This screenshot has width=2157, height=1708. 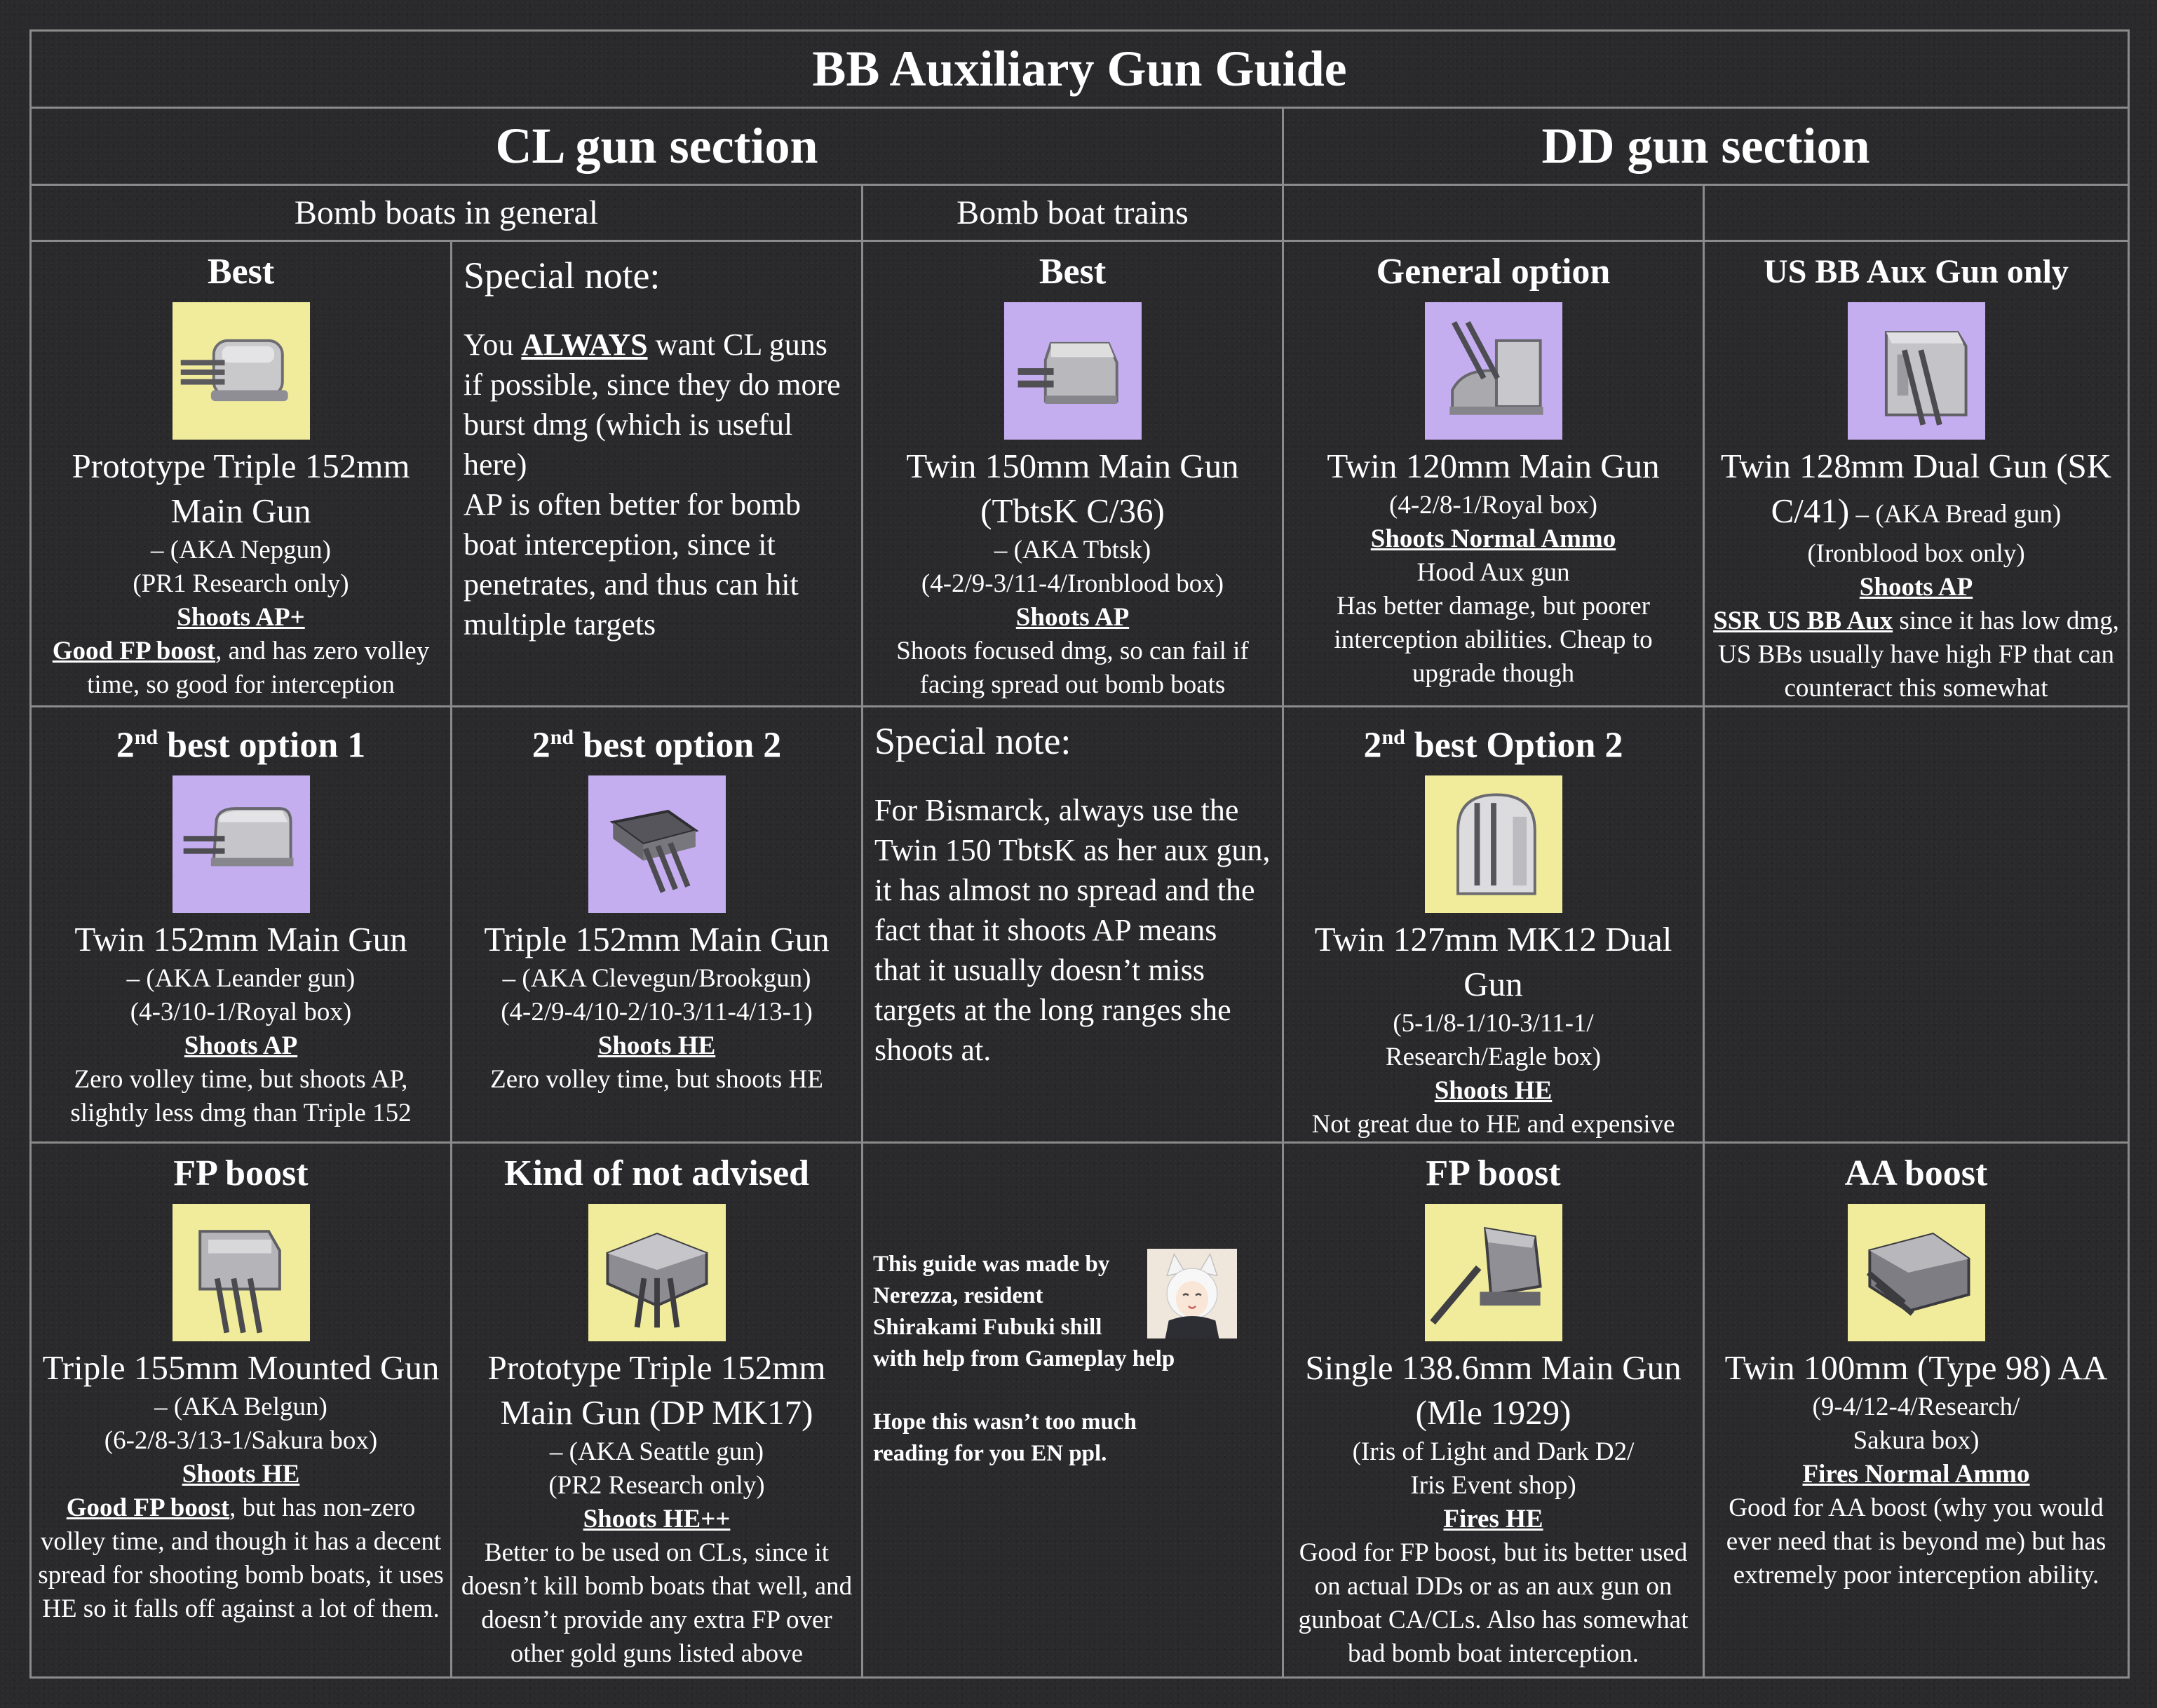 What do you see at coordinates (1072, 550) in the screenshot?
I see `gun-aka: – (AKA Tbtsk)` at bounding box center [1072, 550].